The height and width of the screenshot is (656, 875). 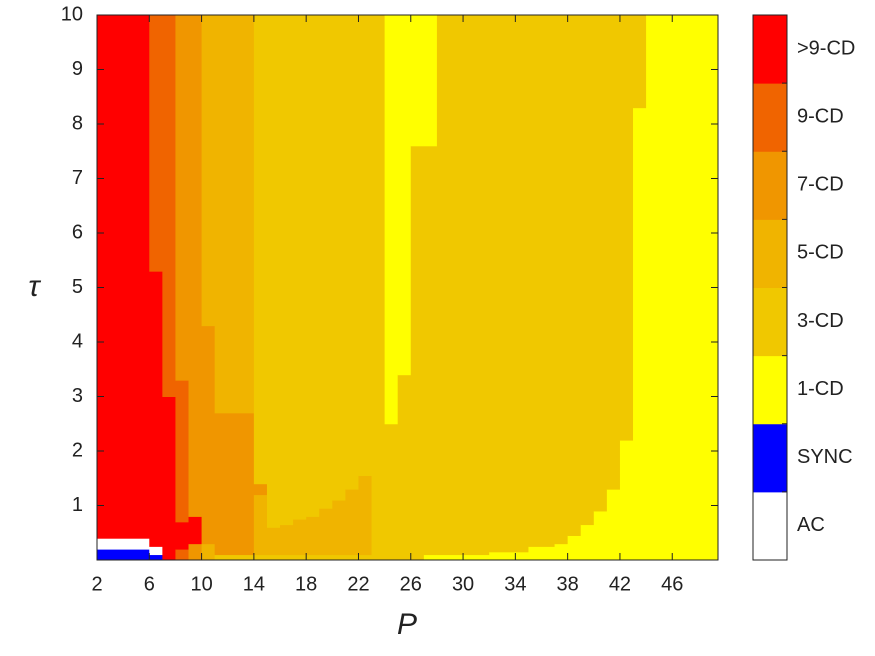 What do you see at coordinates (77, 178) in the screenshot?
I see `y-tick-label: 7` at bounding box center [77, 178].